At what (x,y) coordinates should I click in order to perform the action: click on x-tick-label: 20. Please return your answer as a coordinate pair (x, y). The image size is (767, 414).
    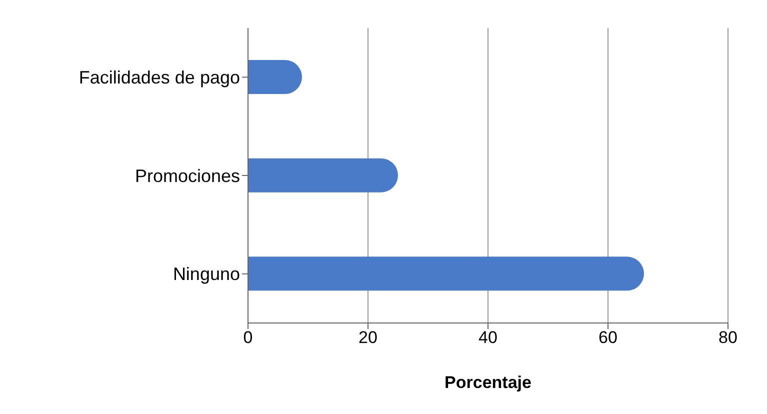
    Looking at the image, I should click on (368, 338).